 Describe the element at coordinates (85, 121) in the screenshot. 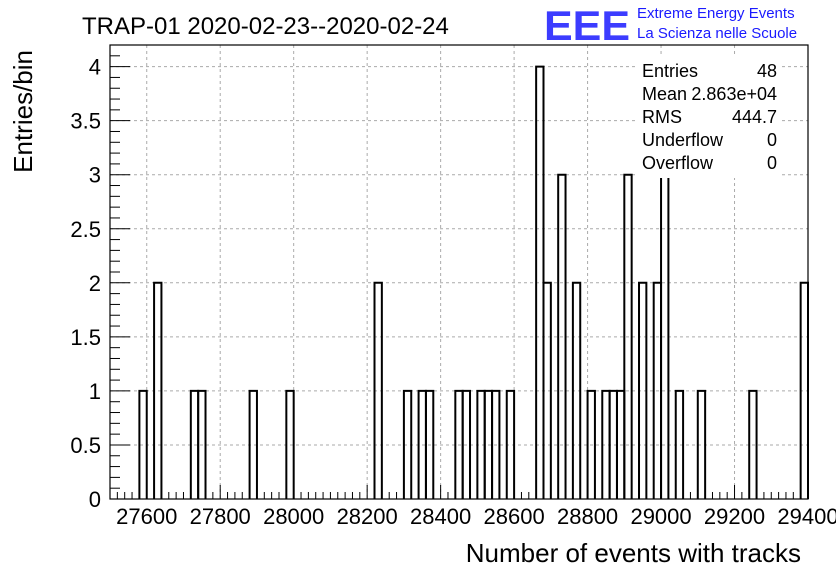

I see `y-tick-label: 3.5` at that location.